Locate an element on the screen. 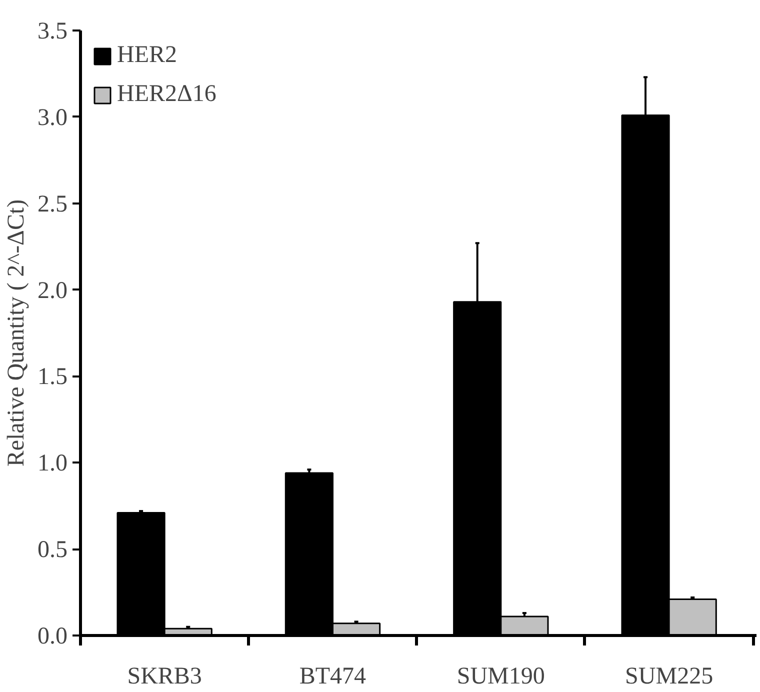 The image size is (760, 692). x-tick-label: SUM190 is located at coordinates (500, 677).